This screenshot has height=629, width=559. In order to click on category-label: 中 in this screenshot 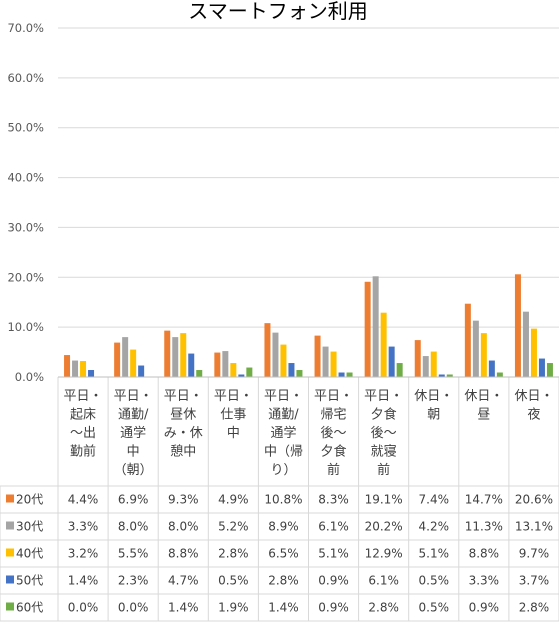, I will do `click(133, 452)`.